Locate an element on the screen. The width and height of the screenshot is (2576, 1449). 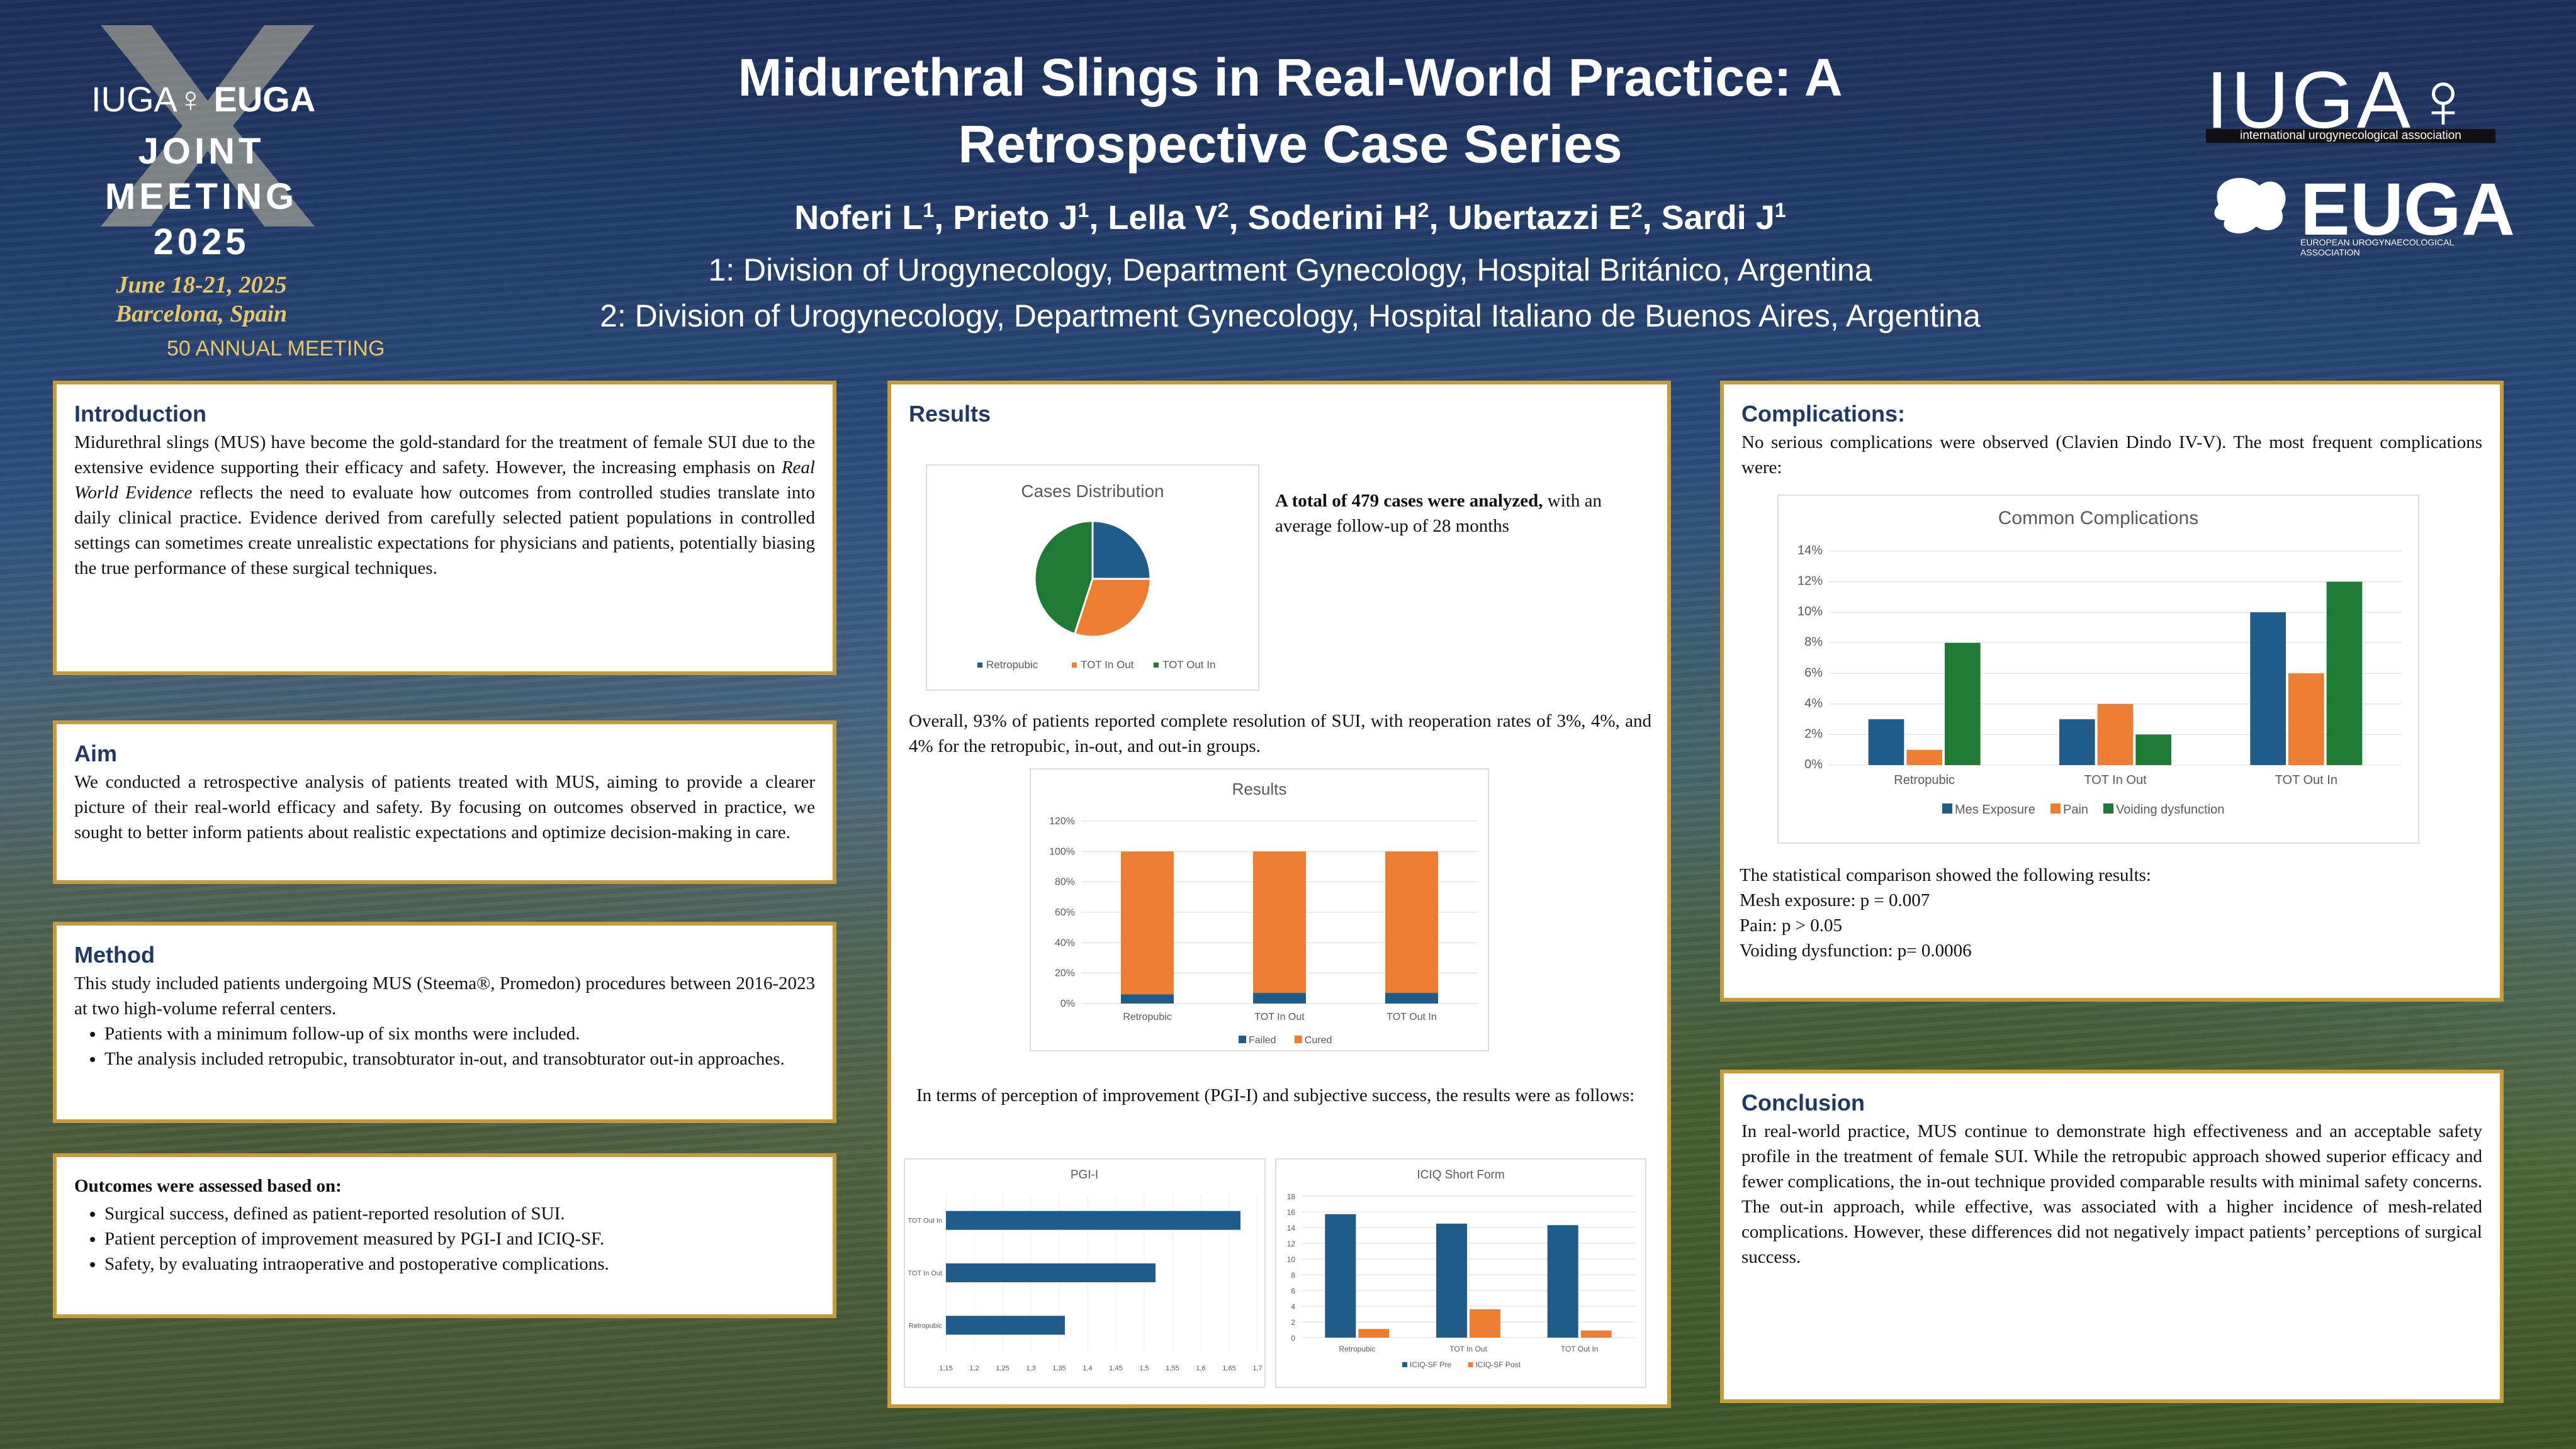
x-tick-label: 1,5 is located at coordinates (1144, 1368).